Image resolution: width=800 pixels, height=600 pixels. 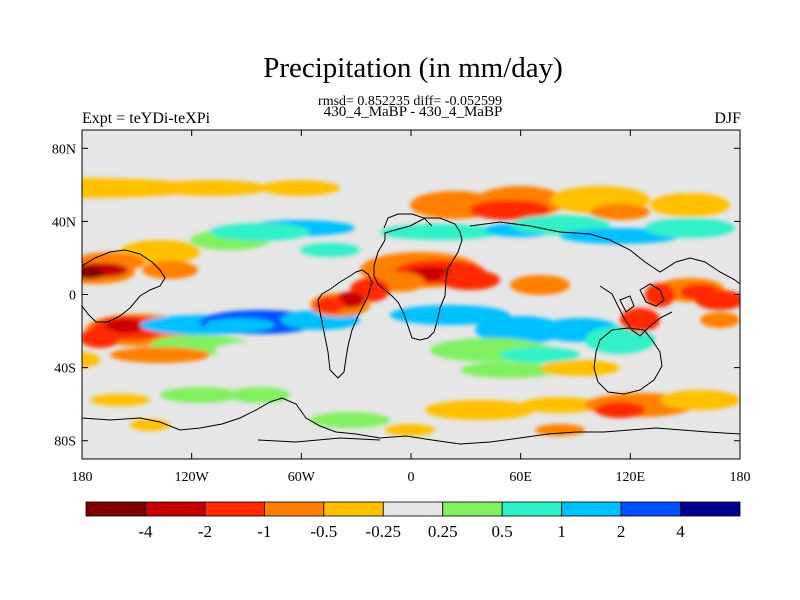 I want to click on coastline-greenland, so click(x=408, y=221).